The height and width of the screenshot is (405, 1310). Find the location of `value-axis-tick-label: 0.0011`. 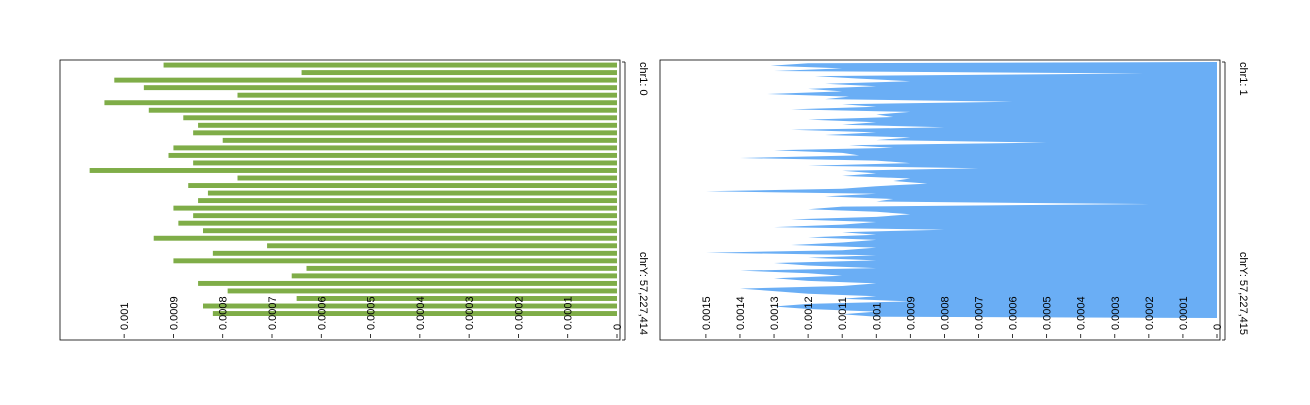

value-axis-tick-label: 0.0011 is located at coordinates (843, 313).